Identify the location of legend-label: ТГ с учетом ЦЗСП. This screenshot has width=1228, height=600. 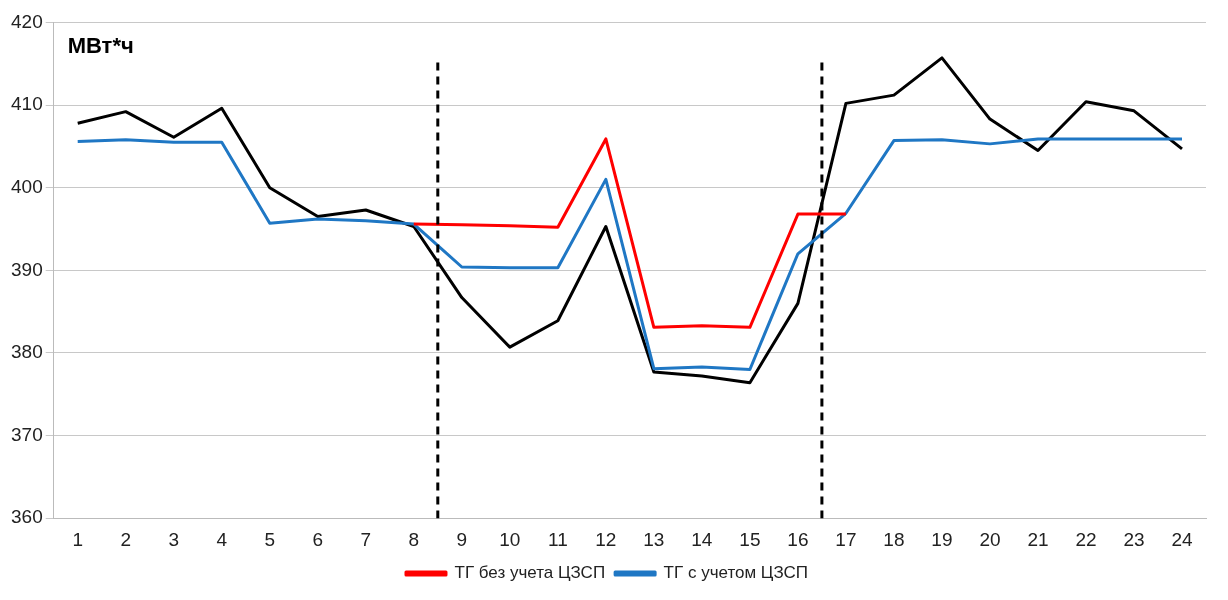
(736, 573).